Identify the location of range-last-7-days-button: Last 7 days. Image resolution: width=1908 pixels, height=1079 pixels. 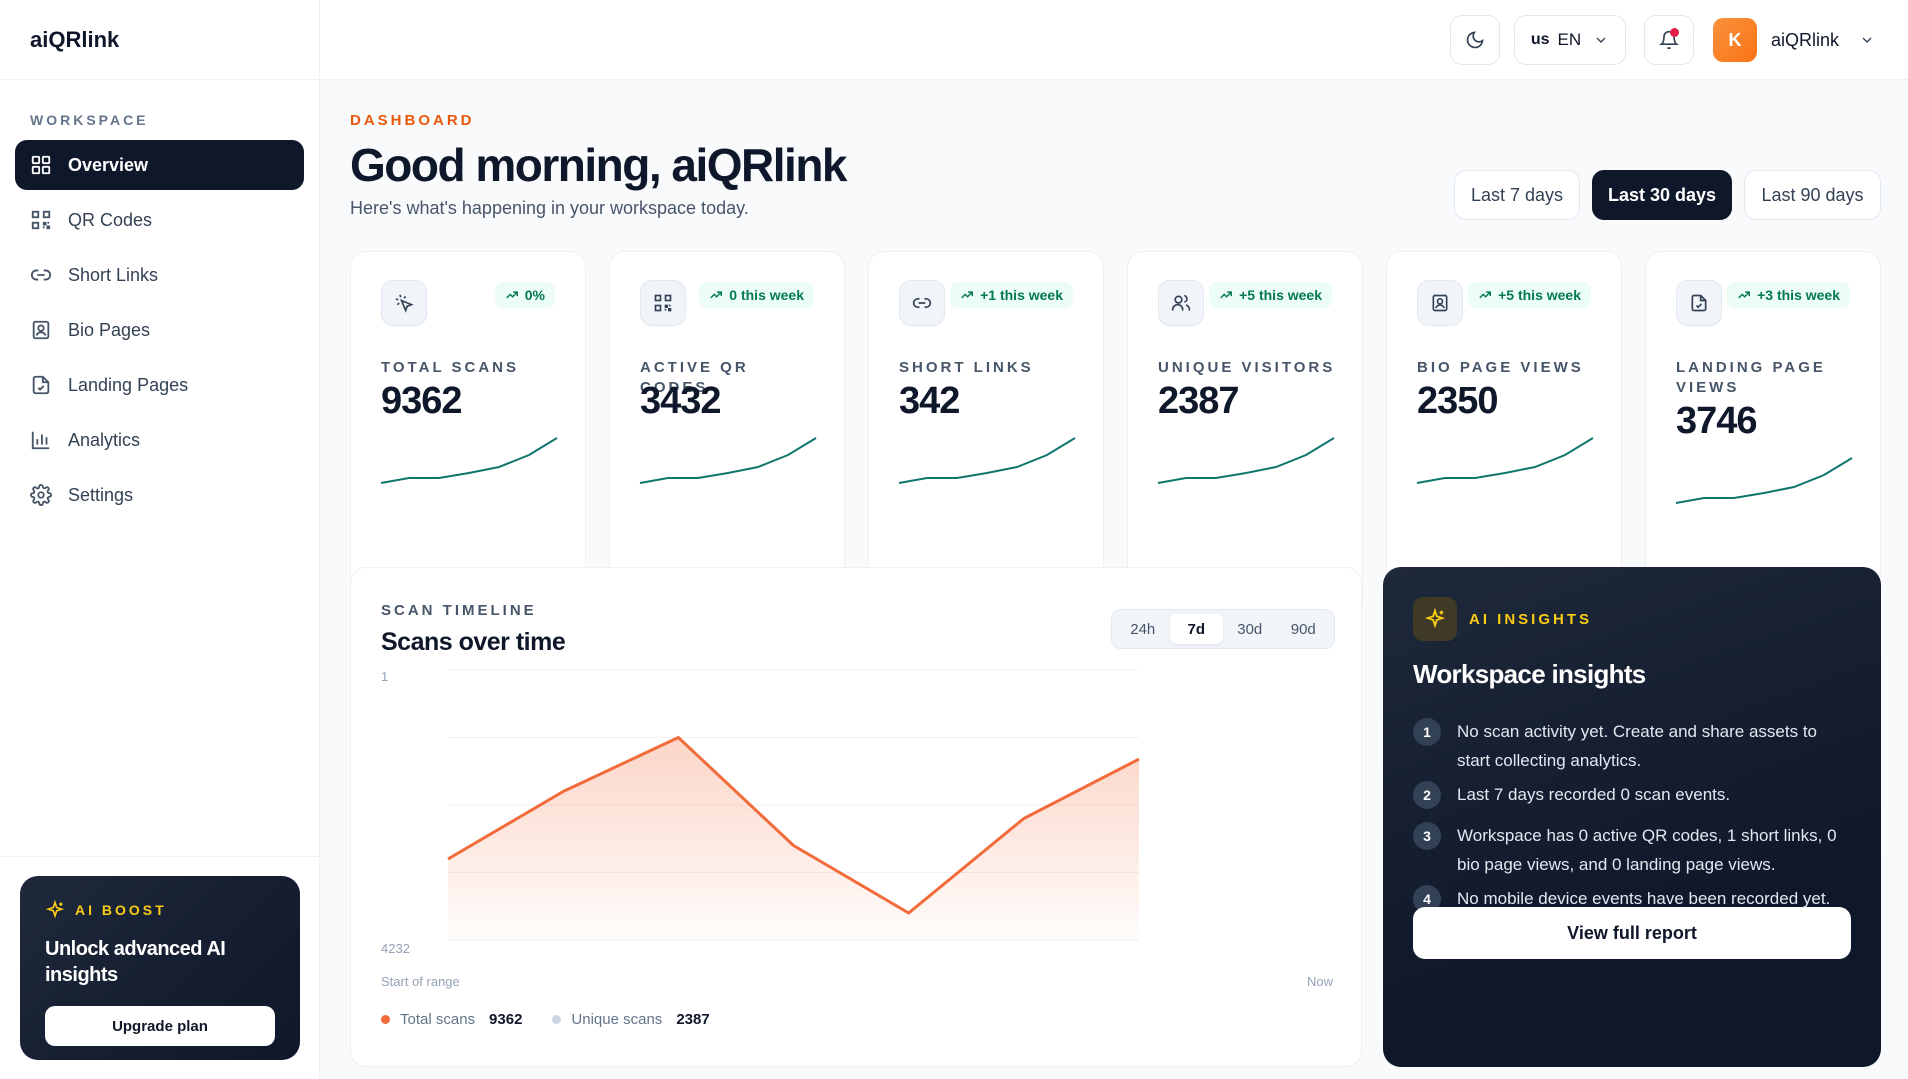
(1517, 195).